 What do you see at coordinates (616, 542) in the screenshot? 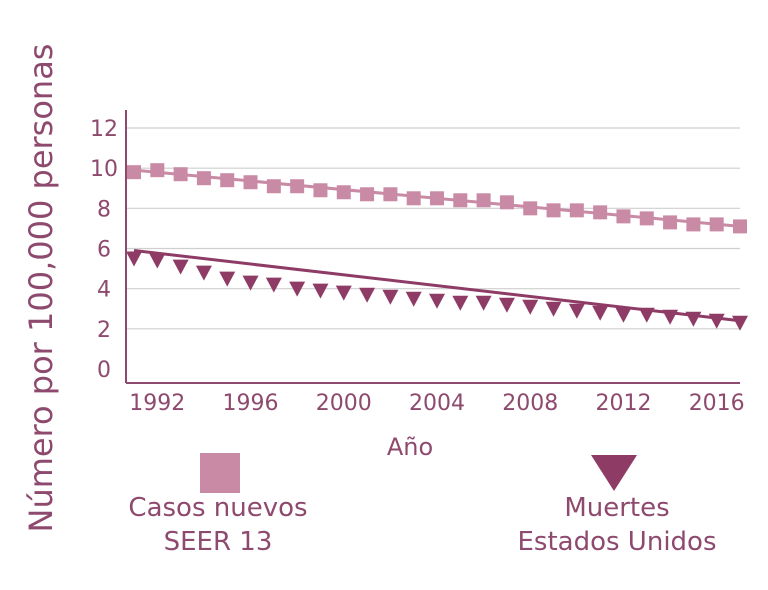
I see `legend-label-deaths-line2: Estados Unidos` at bounding box center [616, 542].